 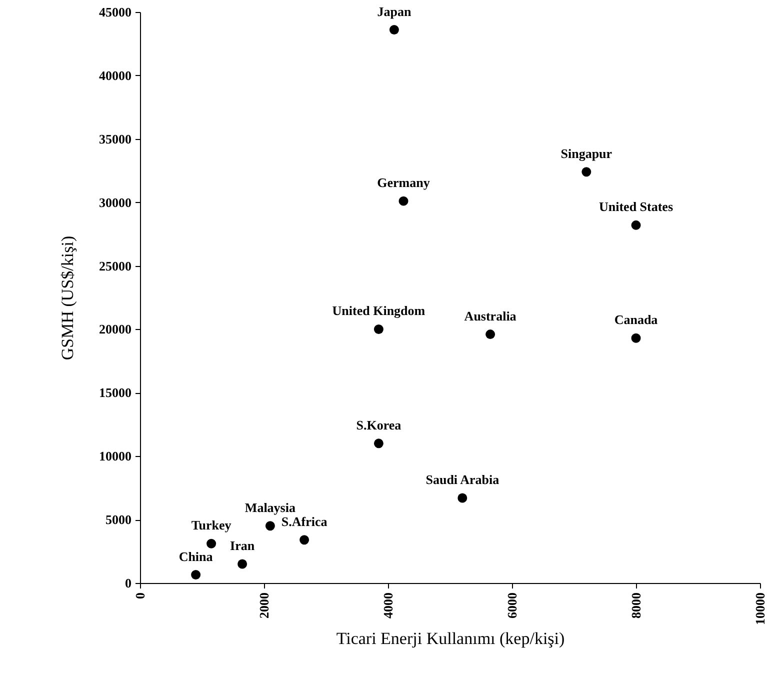 I want to click on x-tick-label: 6000, so click(x=512, y=605).